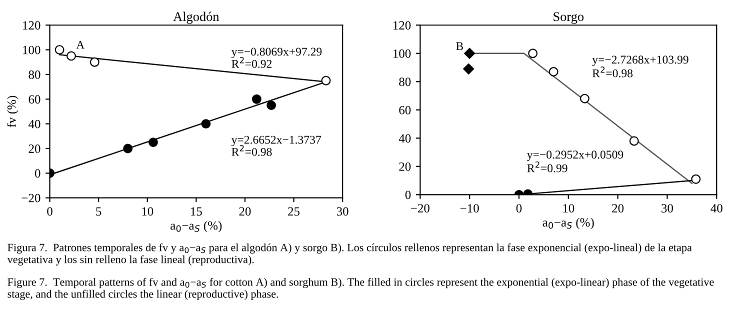 Image resolution: width=732 pixels, height=314 pixels. Describe the element at coordinates (640, 61) in the screenshot. I see `annotation: y=−2.7268x+103.99` at that location.